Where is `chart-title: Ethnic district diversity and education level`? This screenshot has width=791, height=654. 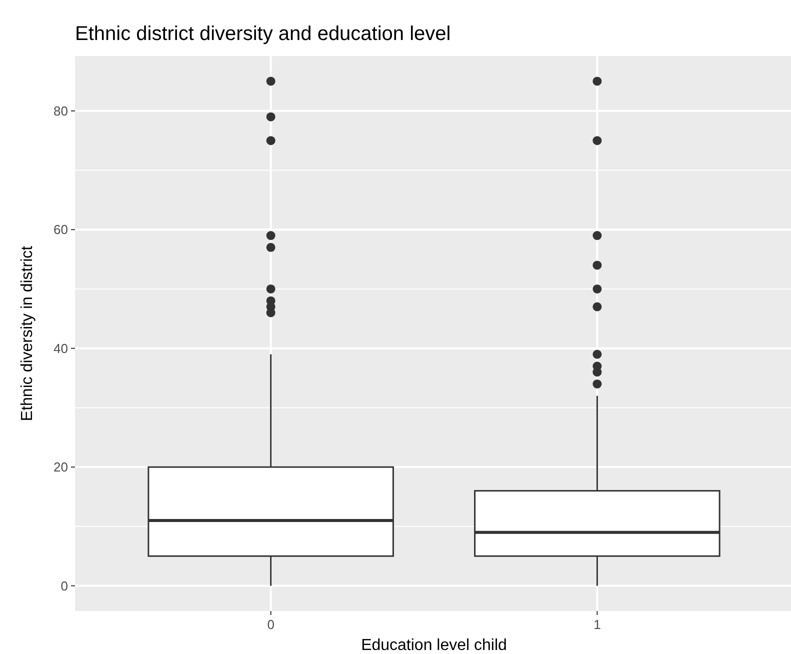 chart-title: Ethnic district diversity and education level is located at coordinates (263, 34).